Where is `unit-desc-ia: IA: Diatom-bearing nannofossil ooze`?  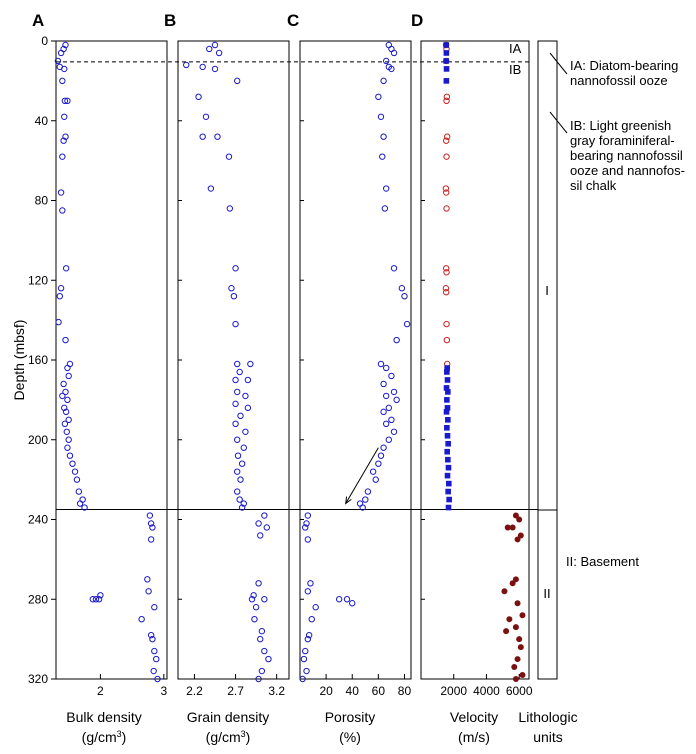 unit-desc-ia: IA: Diatom-bearing nannofossil ooze is located at coordinates (626, 73).